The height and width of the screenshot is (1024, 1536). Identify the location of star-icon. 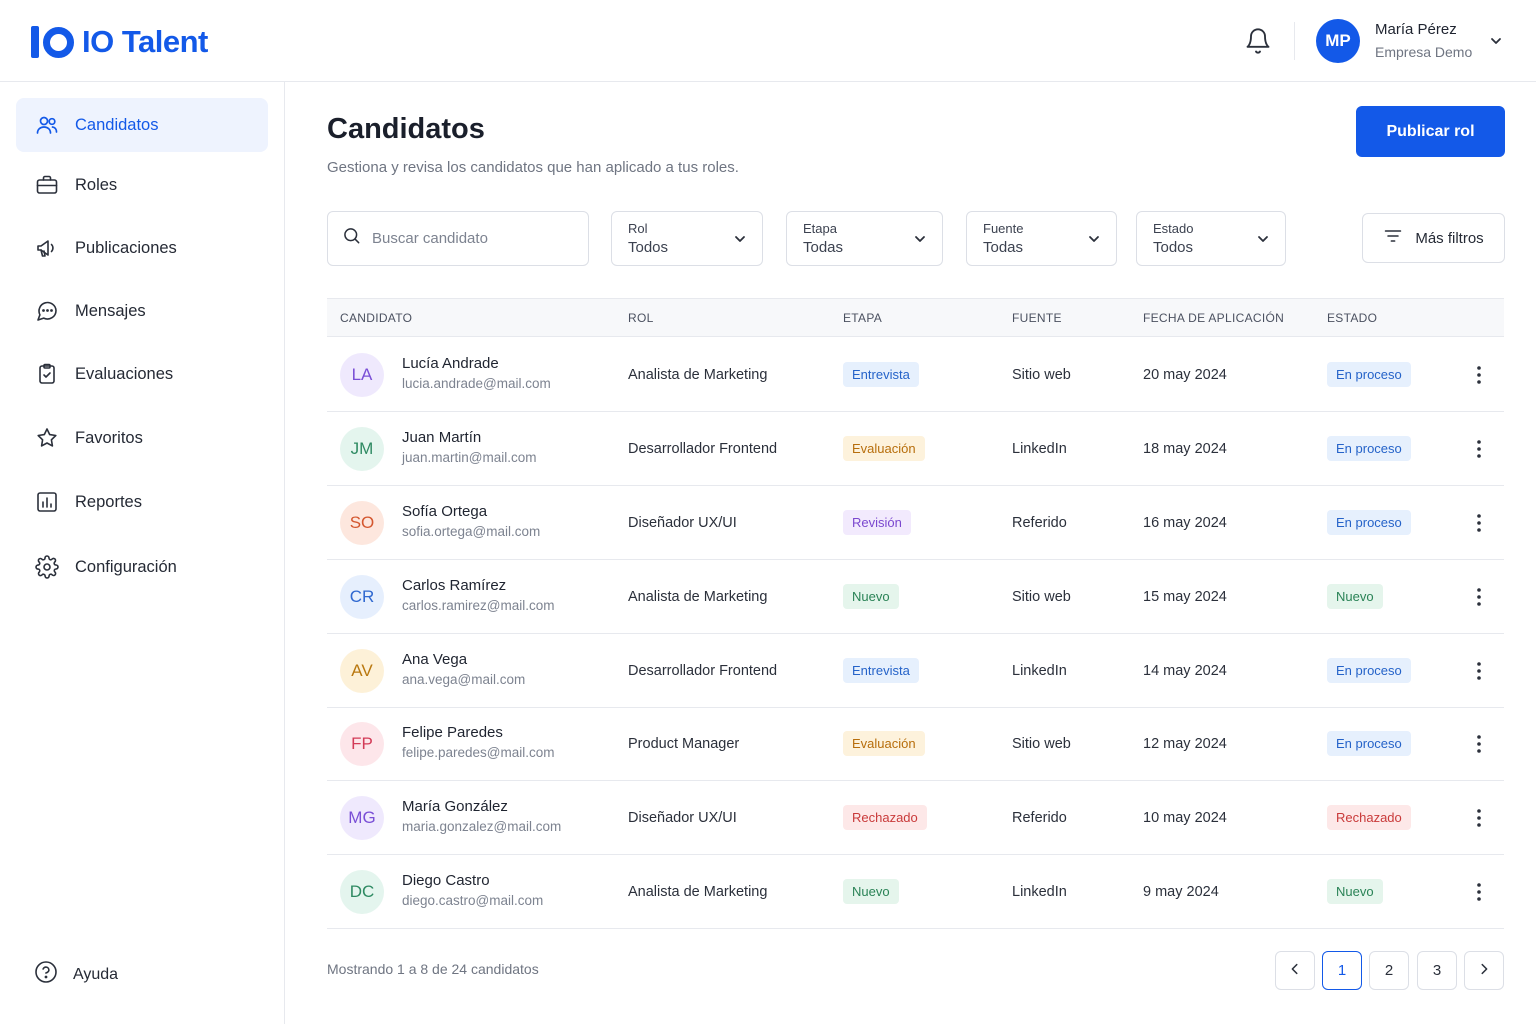
(47, 438).